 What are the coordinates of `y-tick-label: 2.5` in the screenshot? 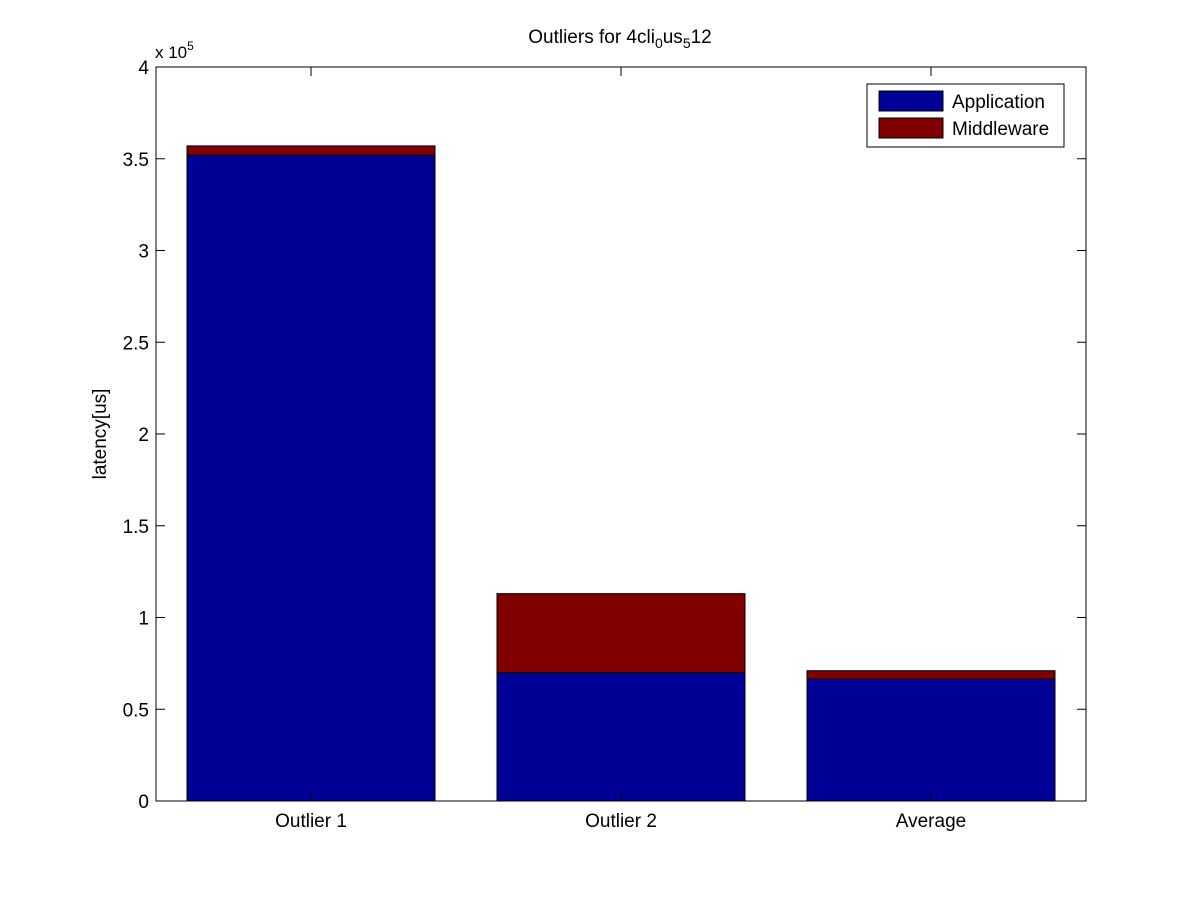 It's located at (136, 343).